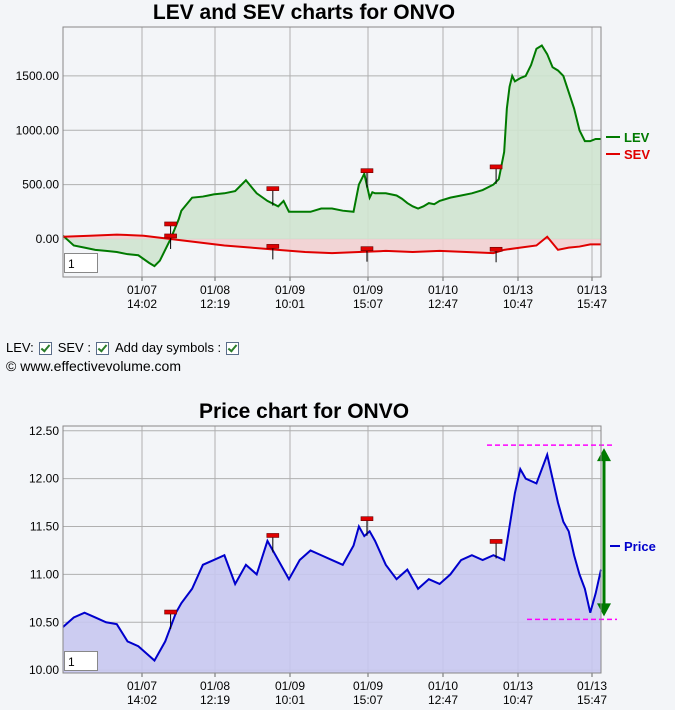 Image resolution: width=675 pixels, height=710 pixels. I want to click on price-y-ticks: 12.50 12.00 11.50 11.00 10.50 10.00, so click(44, 550).